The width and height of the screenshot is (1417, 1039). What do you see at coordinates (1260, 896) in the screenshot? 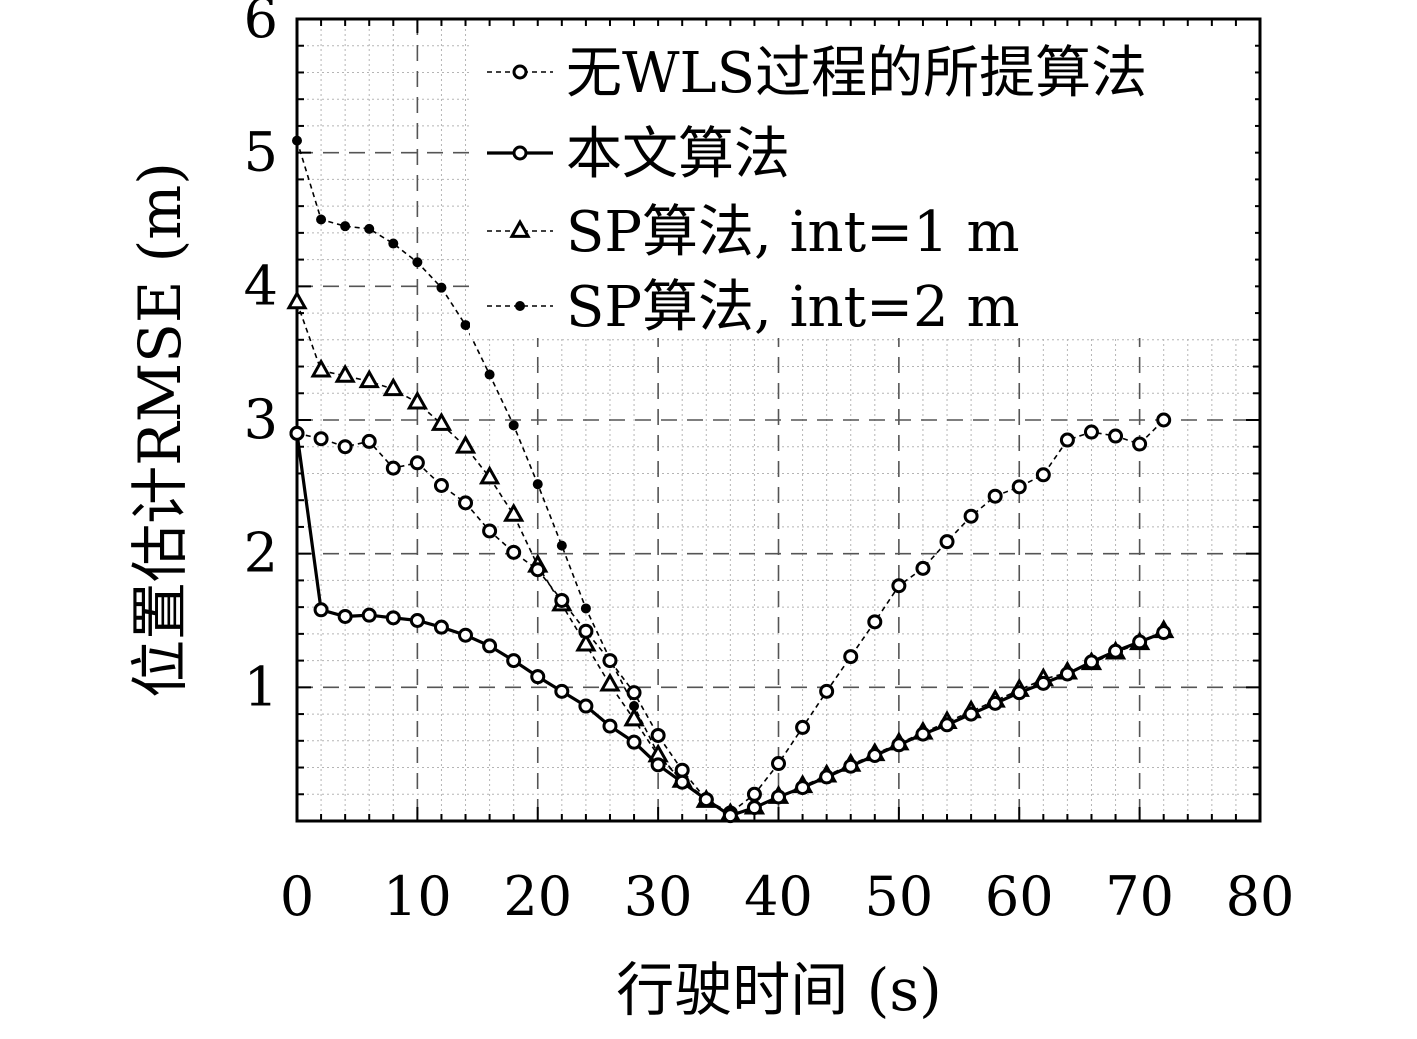
I see `x-tick-label: 80` at bounding box center [1260, 896].